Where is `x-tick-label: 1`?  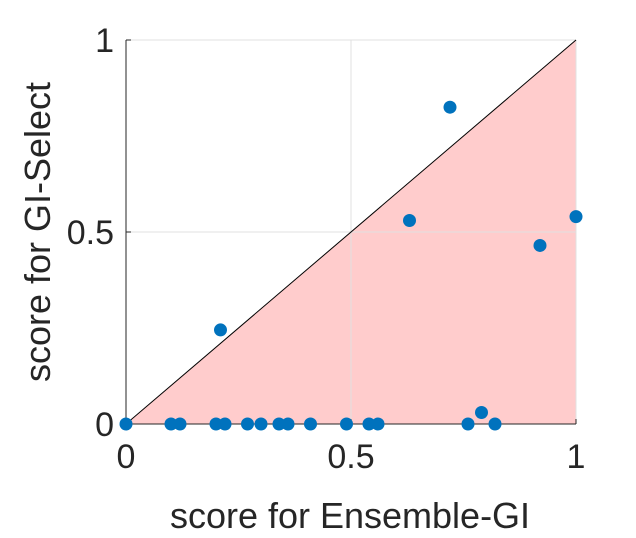 x-tick-label: 1 is located at coordinates (576, 457).